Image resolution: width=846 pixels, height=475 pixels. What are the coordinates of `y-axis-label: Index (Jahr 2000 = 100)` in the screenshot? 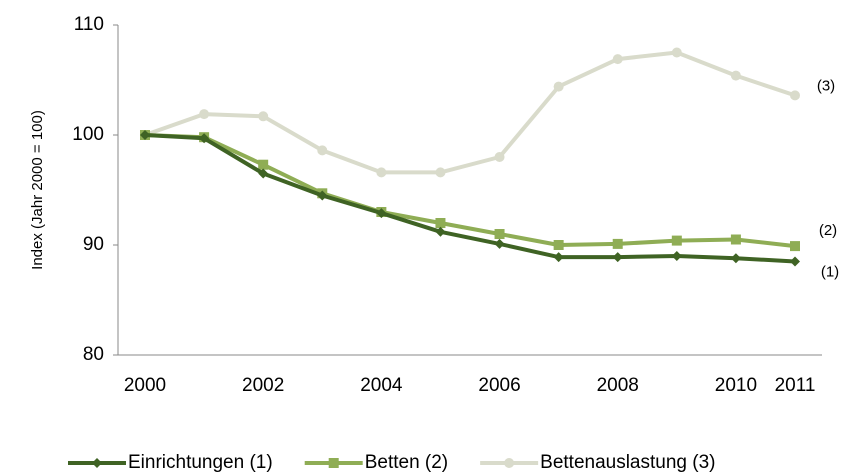 It's located at (37, 190).